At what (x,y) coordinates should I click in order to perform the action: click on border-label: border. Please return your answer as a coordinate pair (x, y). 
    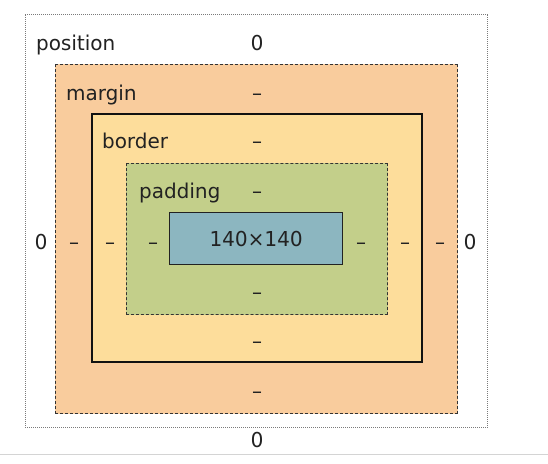
    Looking at the image, I should click on (135, 141).